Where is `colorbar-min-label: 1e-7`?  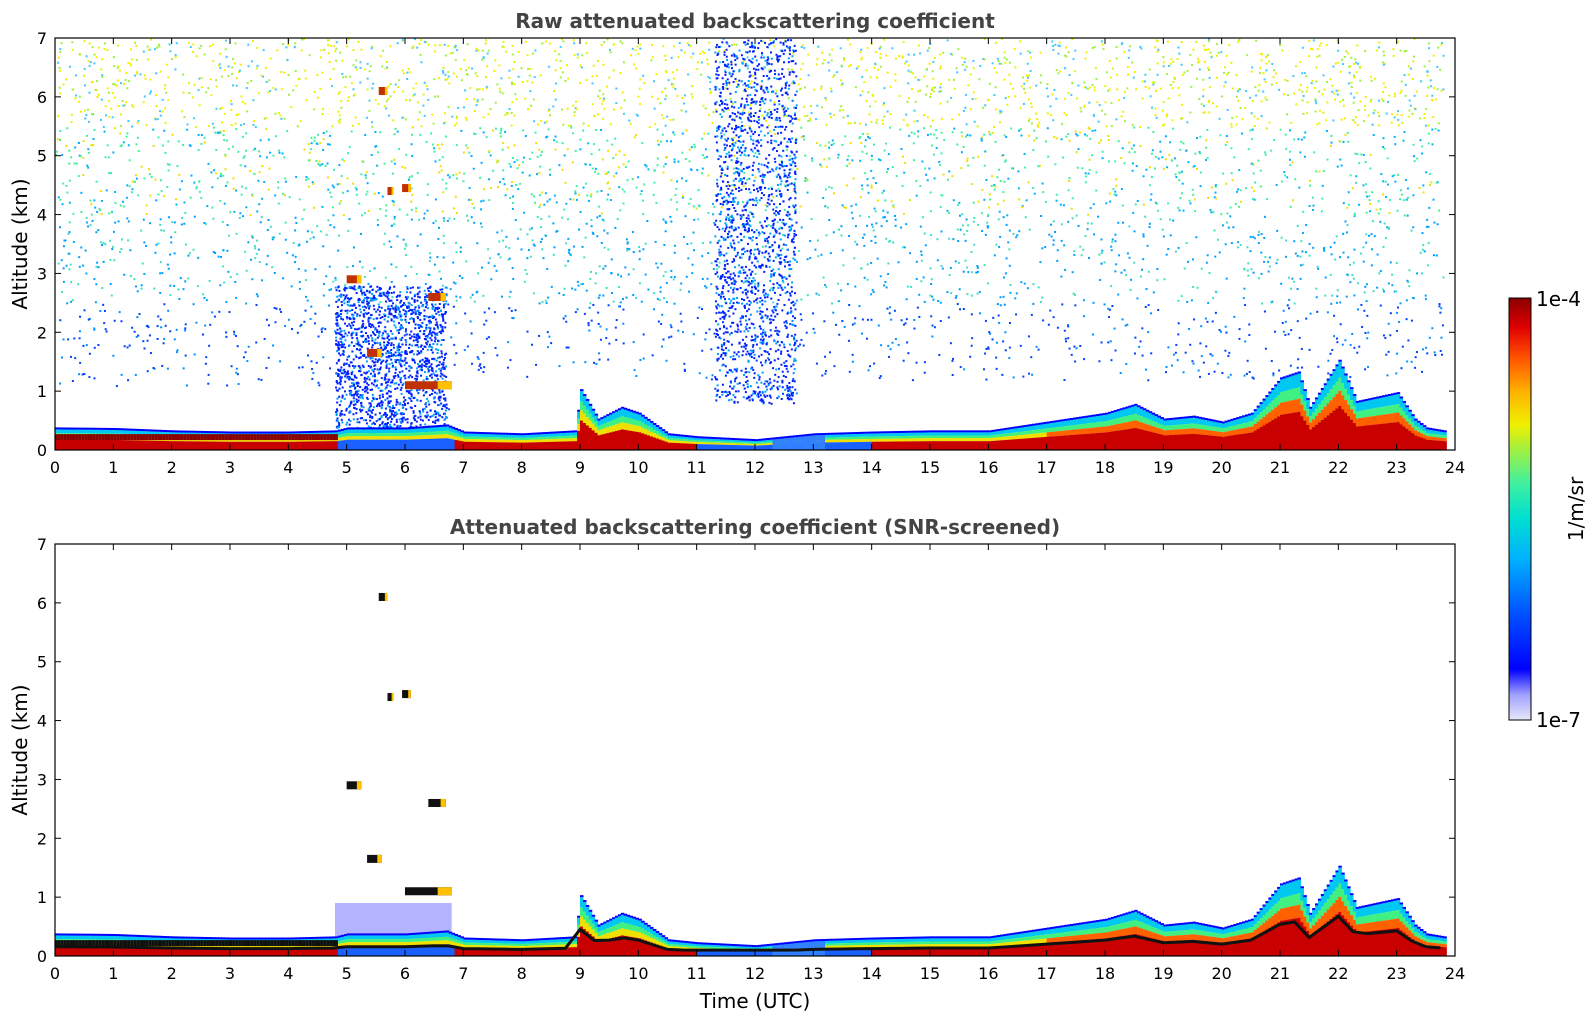
colorbar-min-label: 1e-7 is located at coordinates (1558, 720).